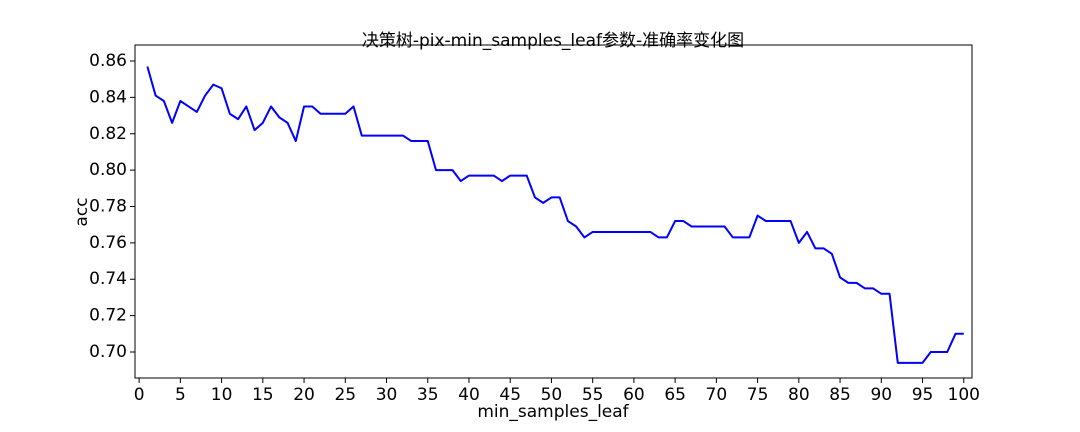 The image size is (1080, 432). Describe the element at coordinates (634, 395) in the screenshot. I see `x-tick-label: 60` at that location.